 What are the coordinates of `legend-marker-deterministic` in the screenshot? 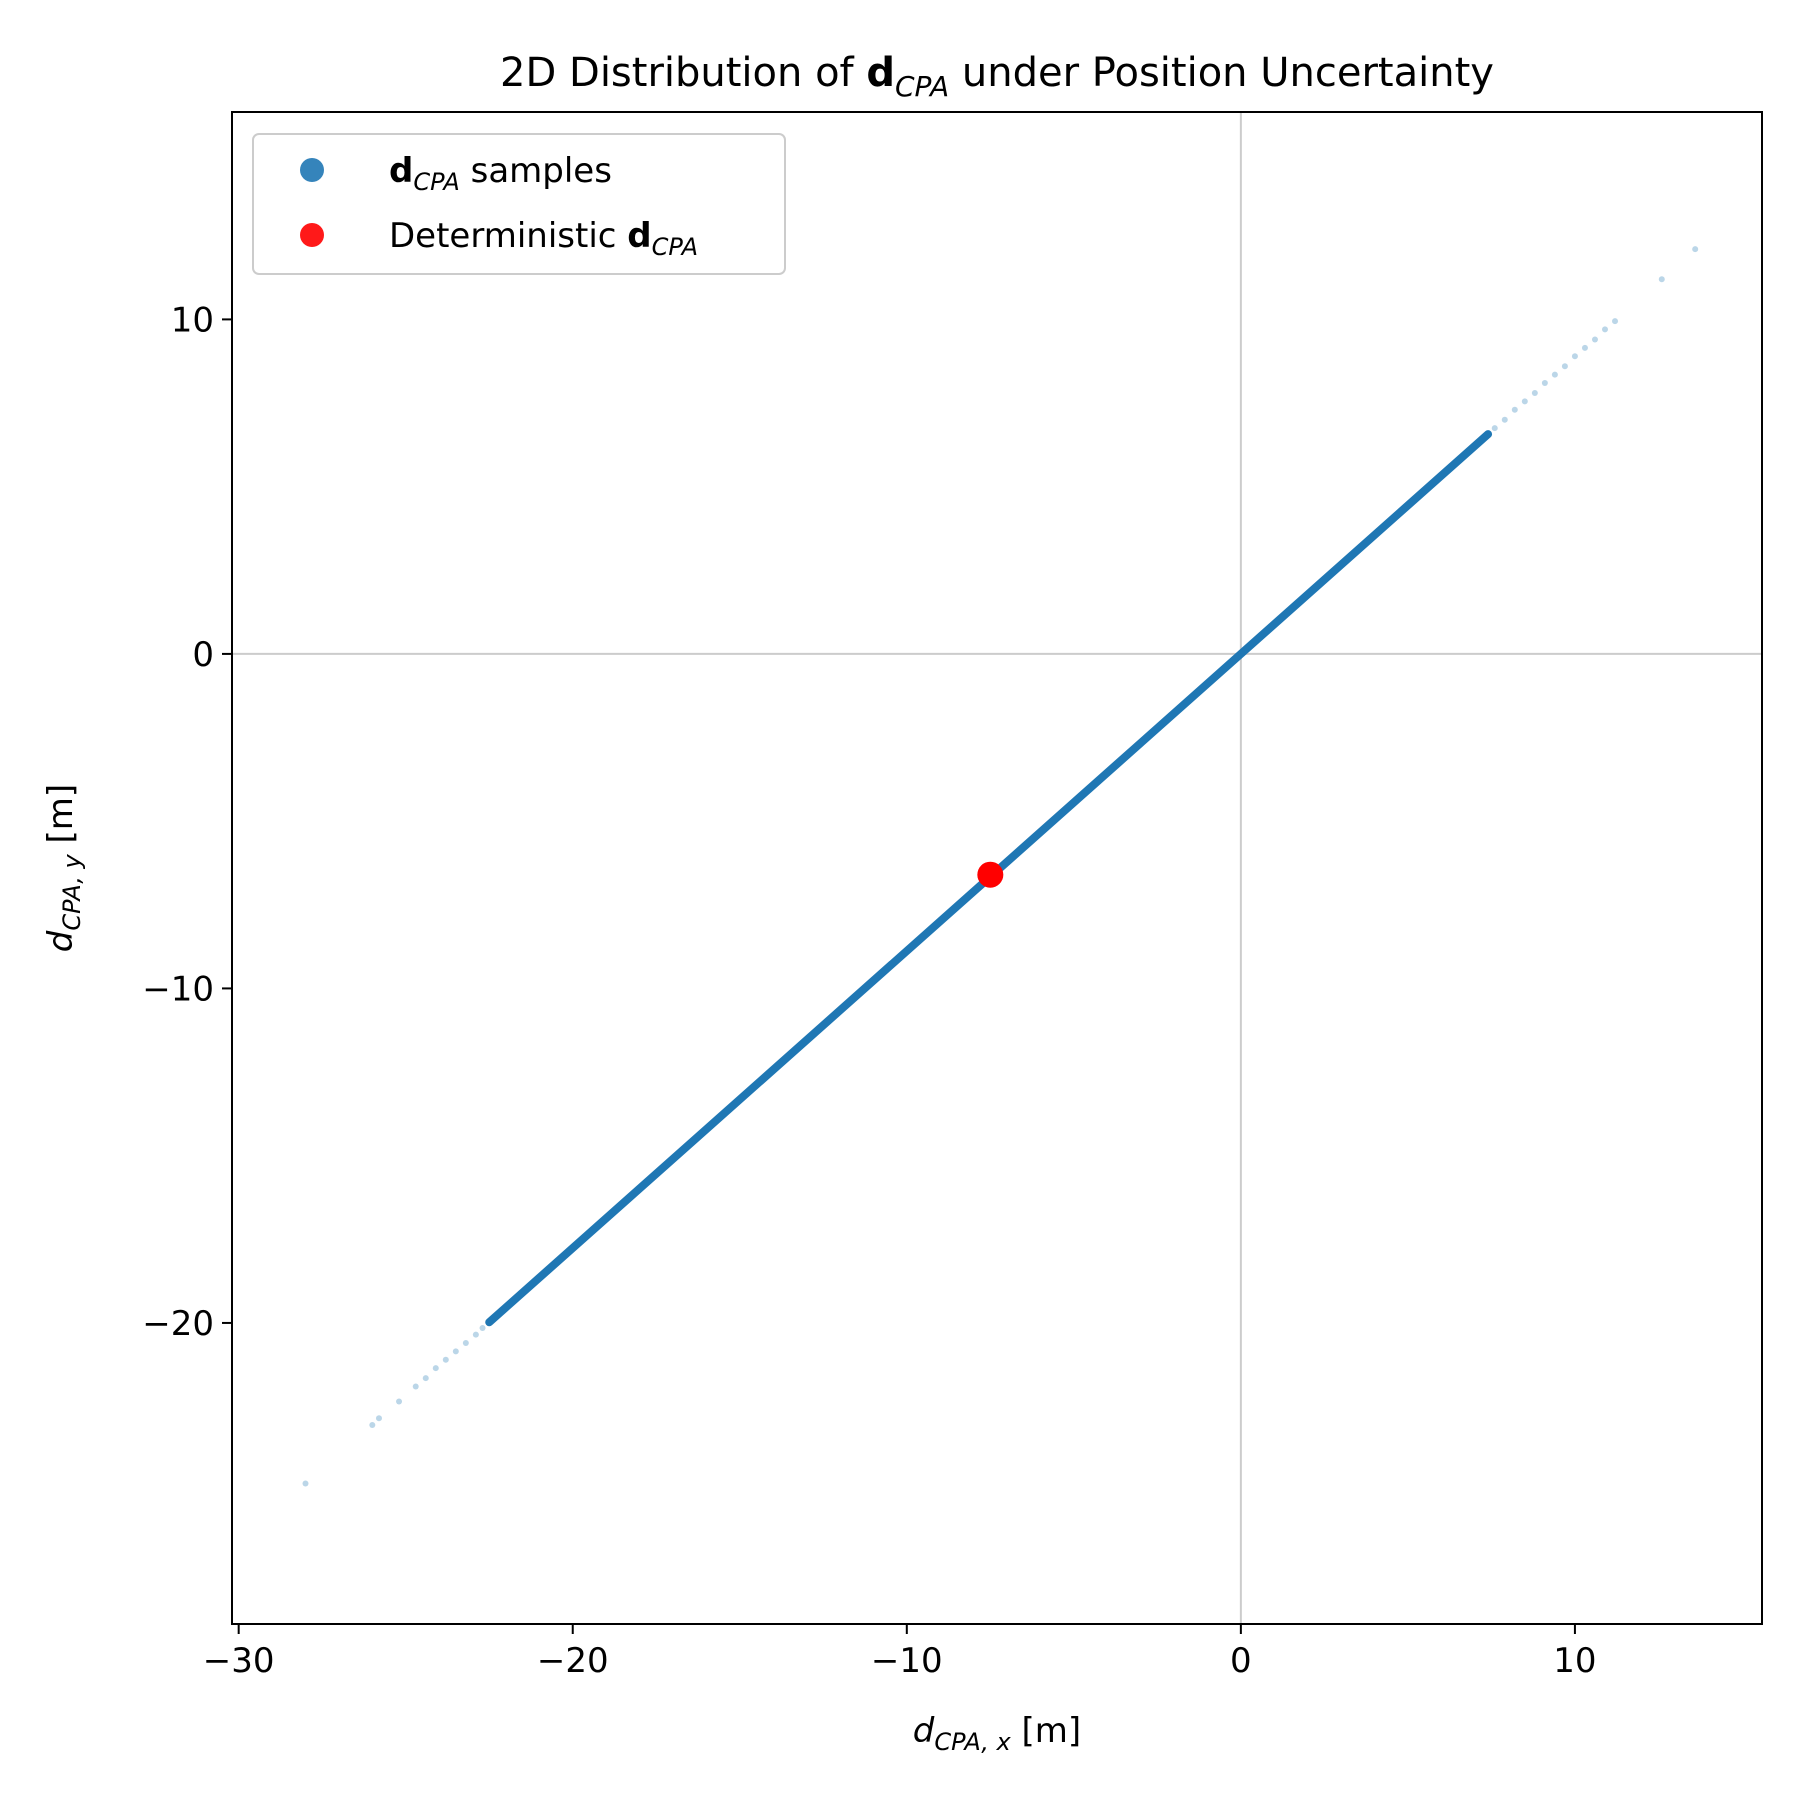 It's located at (312, 235).